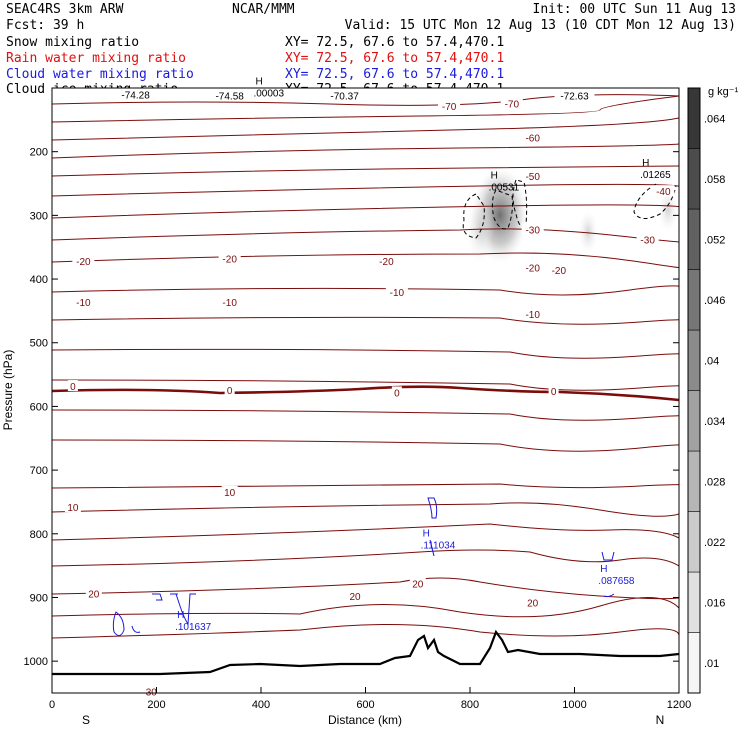  I want to click on isotherm-label: -74.28, so click(135, 95).